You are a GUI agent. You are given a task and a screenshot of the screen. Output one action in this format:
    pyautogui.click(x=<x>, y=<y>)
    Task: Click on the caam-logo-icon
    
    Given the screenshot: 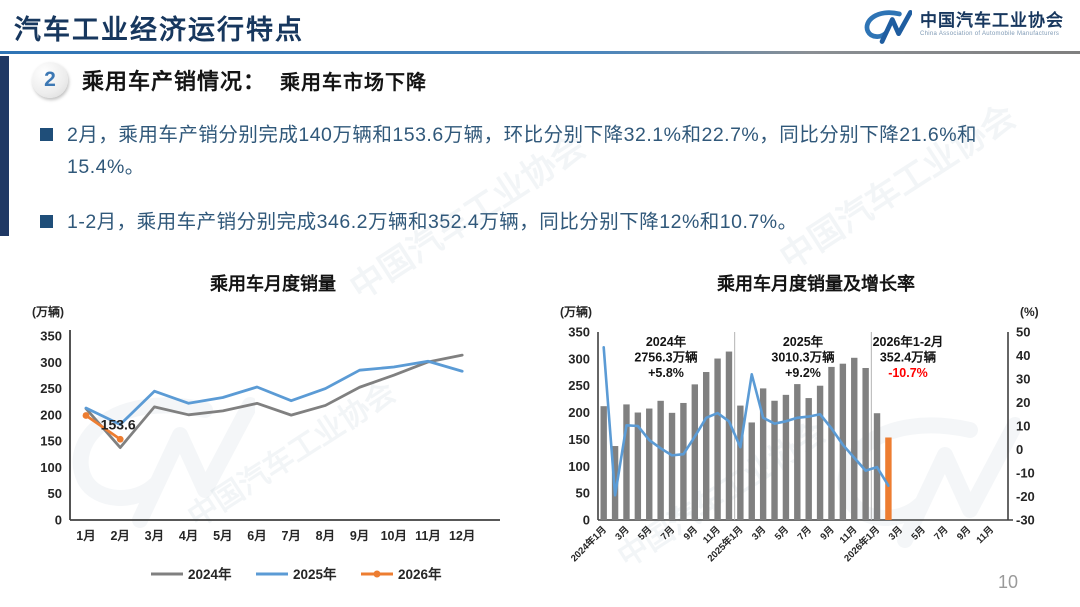 What is the action you would take?
    pyautogui.click(x=888, y=27)
    